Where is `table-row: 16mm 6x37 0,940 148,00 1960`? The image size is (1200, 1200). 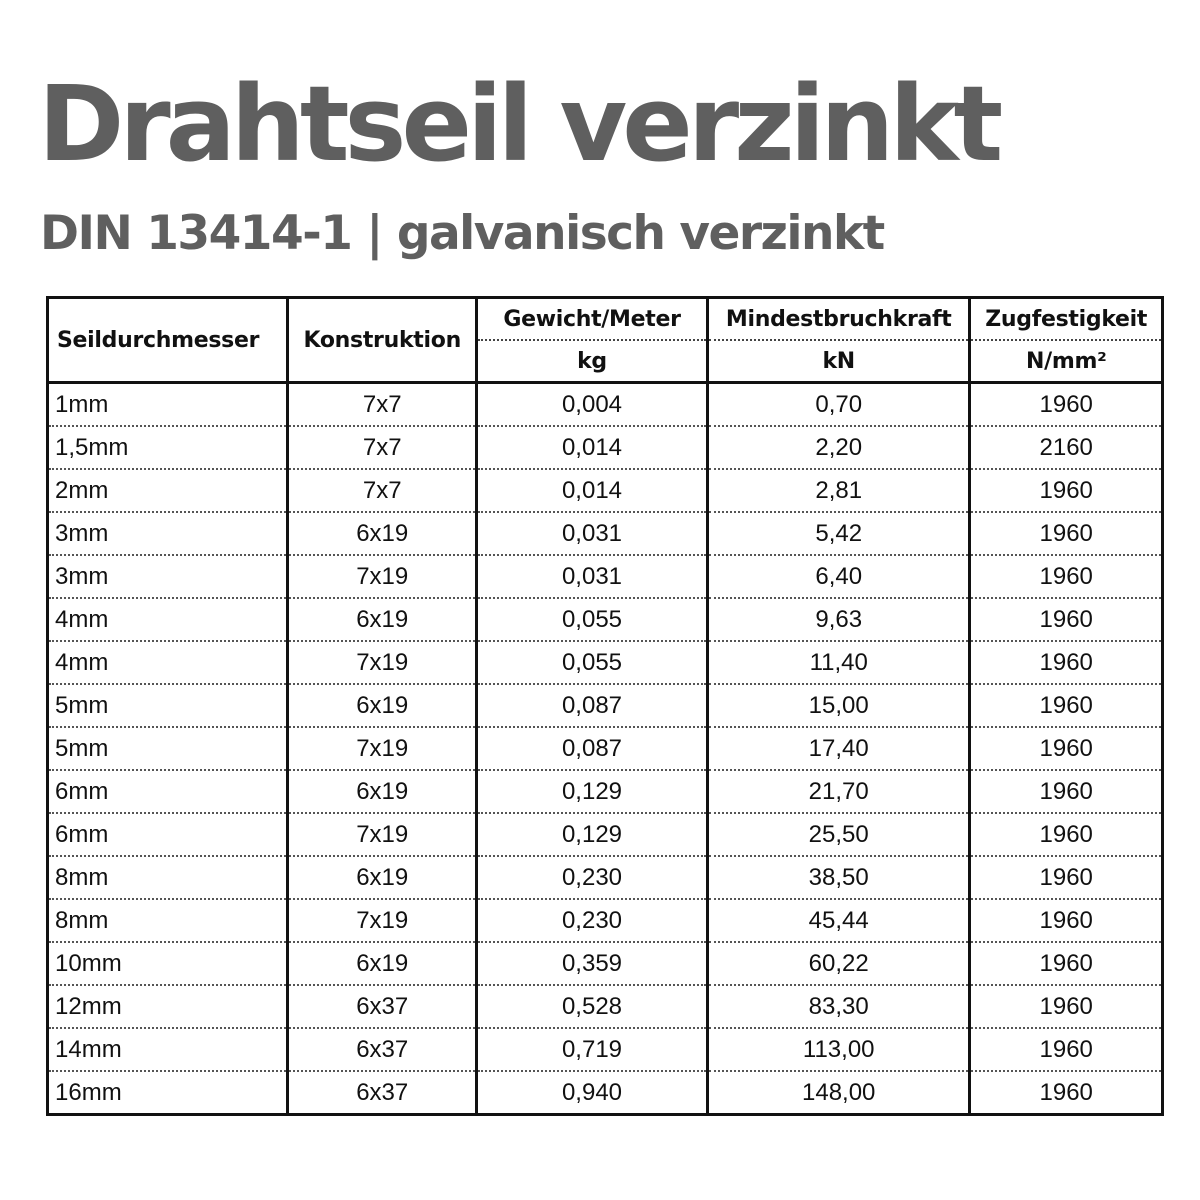
table-row: 16mm 6x37 0,940 148,00 1960 is located at coordinates (604, 1093).